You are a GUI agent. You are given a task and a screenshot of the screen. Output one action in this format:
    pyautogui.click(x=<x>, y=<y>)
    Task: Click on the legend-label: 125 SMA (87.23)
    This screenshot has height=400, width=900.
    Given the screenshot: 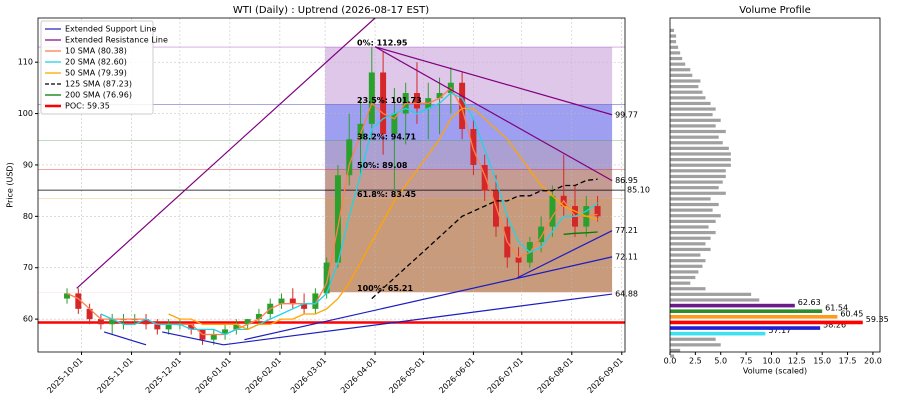 What is the action you would take?
    pyautogui.click(x=98, y=84)
    